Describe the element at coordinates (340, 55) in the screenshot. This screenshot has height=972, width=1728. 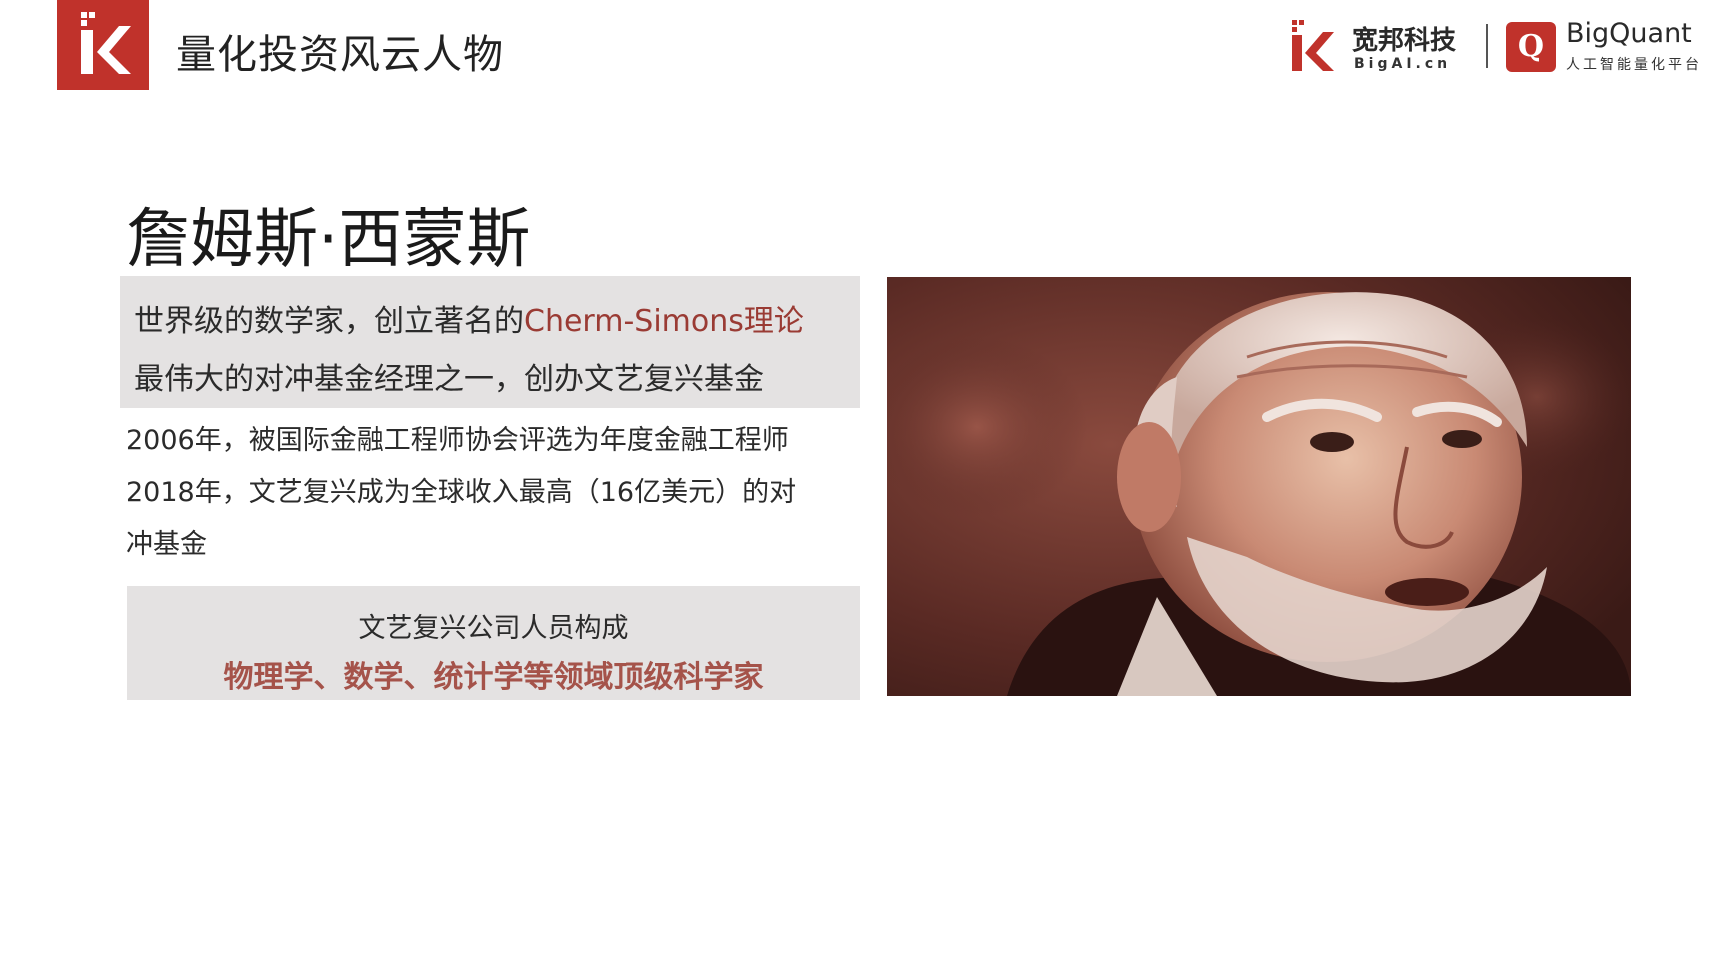
I see `header-title: 量化投资风云人物` at that location.